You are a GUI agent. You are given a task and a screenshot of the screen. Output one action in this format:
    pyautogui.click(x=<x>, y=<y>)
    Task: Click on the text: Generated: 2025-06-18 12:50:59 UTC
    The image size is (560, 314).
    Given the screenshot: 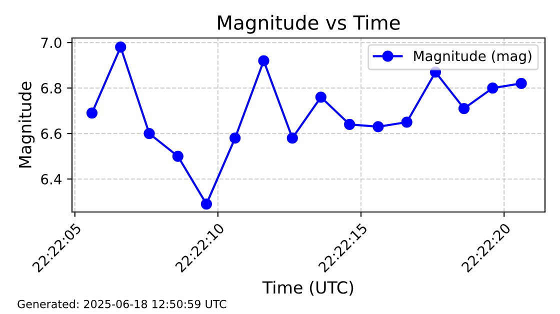 What is the action you would take?
    pyautogui.click(x=122, y=304)
    